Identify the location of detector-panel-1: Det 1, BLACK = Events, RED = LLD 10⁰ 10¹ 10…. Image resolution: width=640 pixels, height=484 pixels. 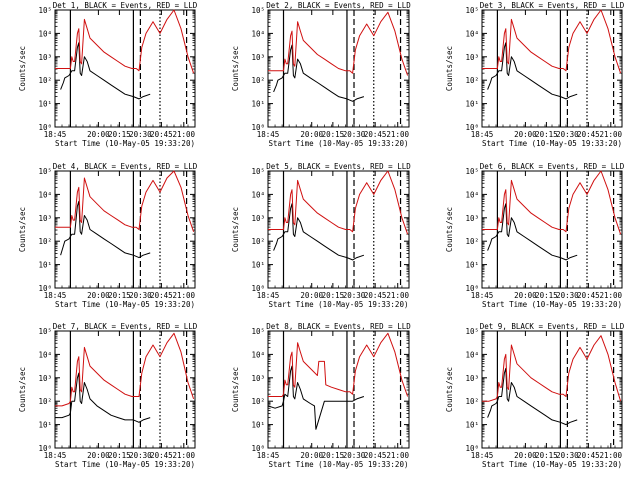
(108, 74).